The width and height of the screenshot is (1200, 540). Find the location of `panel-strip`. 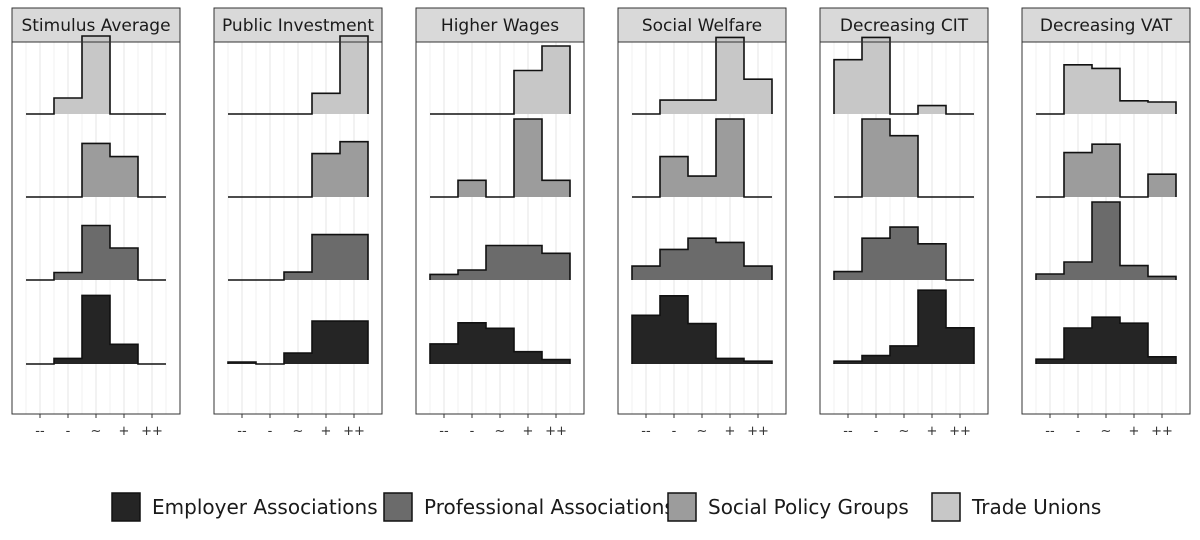

panel-strip is located at coordinates (904, 25).